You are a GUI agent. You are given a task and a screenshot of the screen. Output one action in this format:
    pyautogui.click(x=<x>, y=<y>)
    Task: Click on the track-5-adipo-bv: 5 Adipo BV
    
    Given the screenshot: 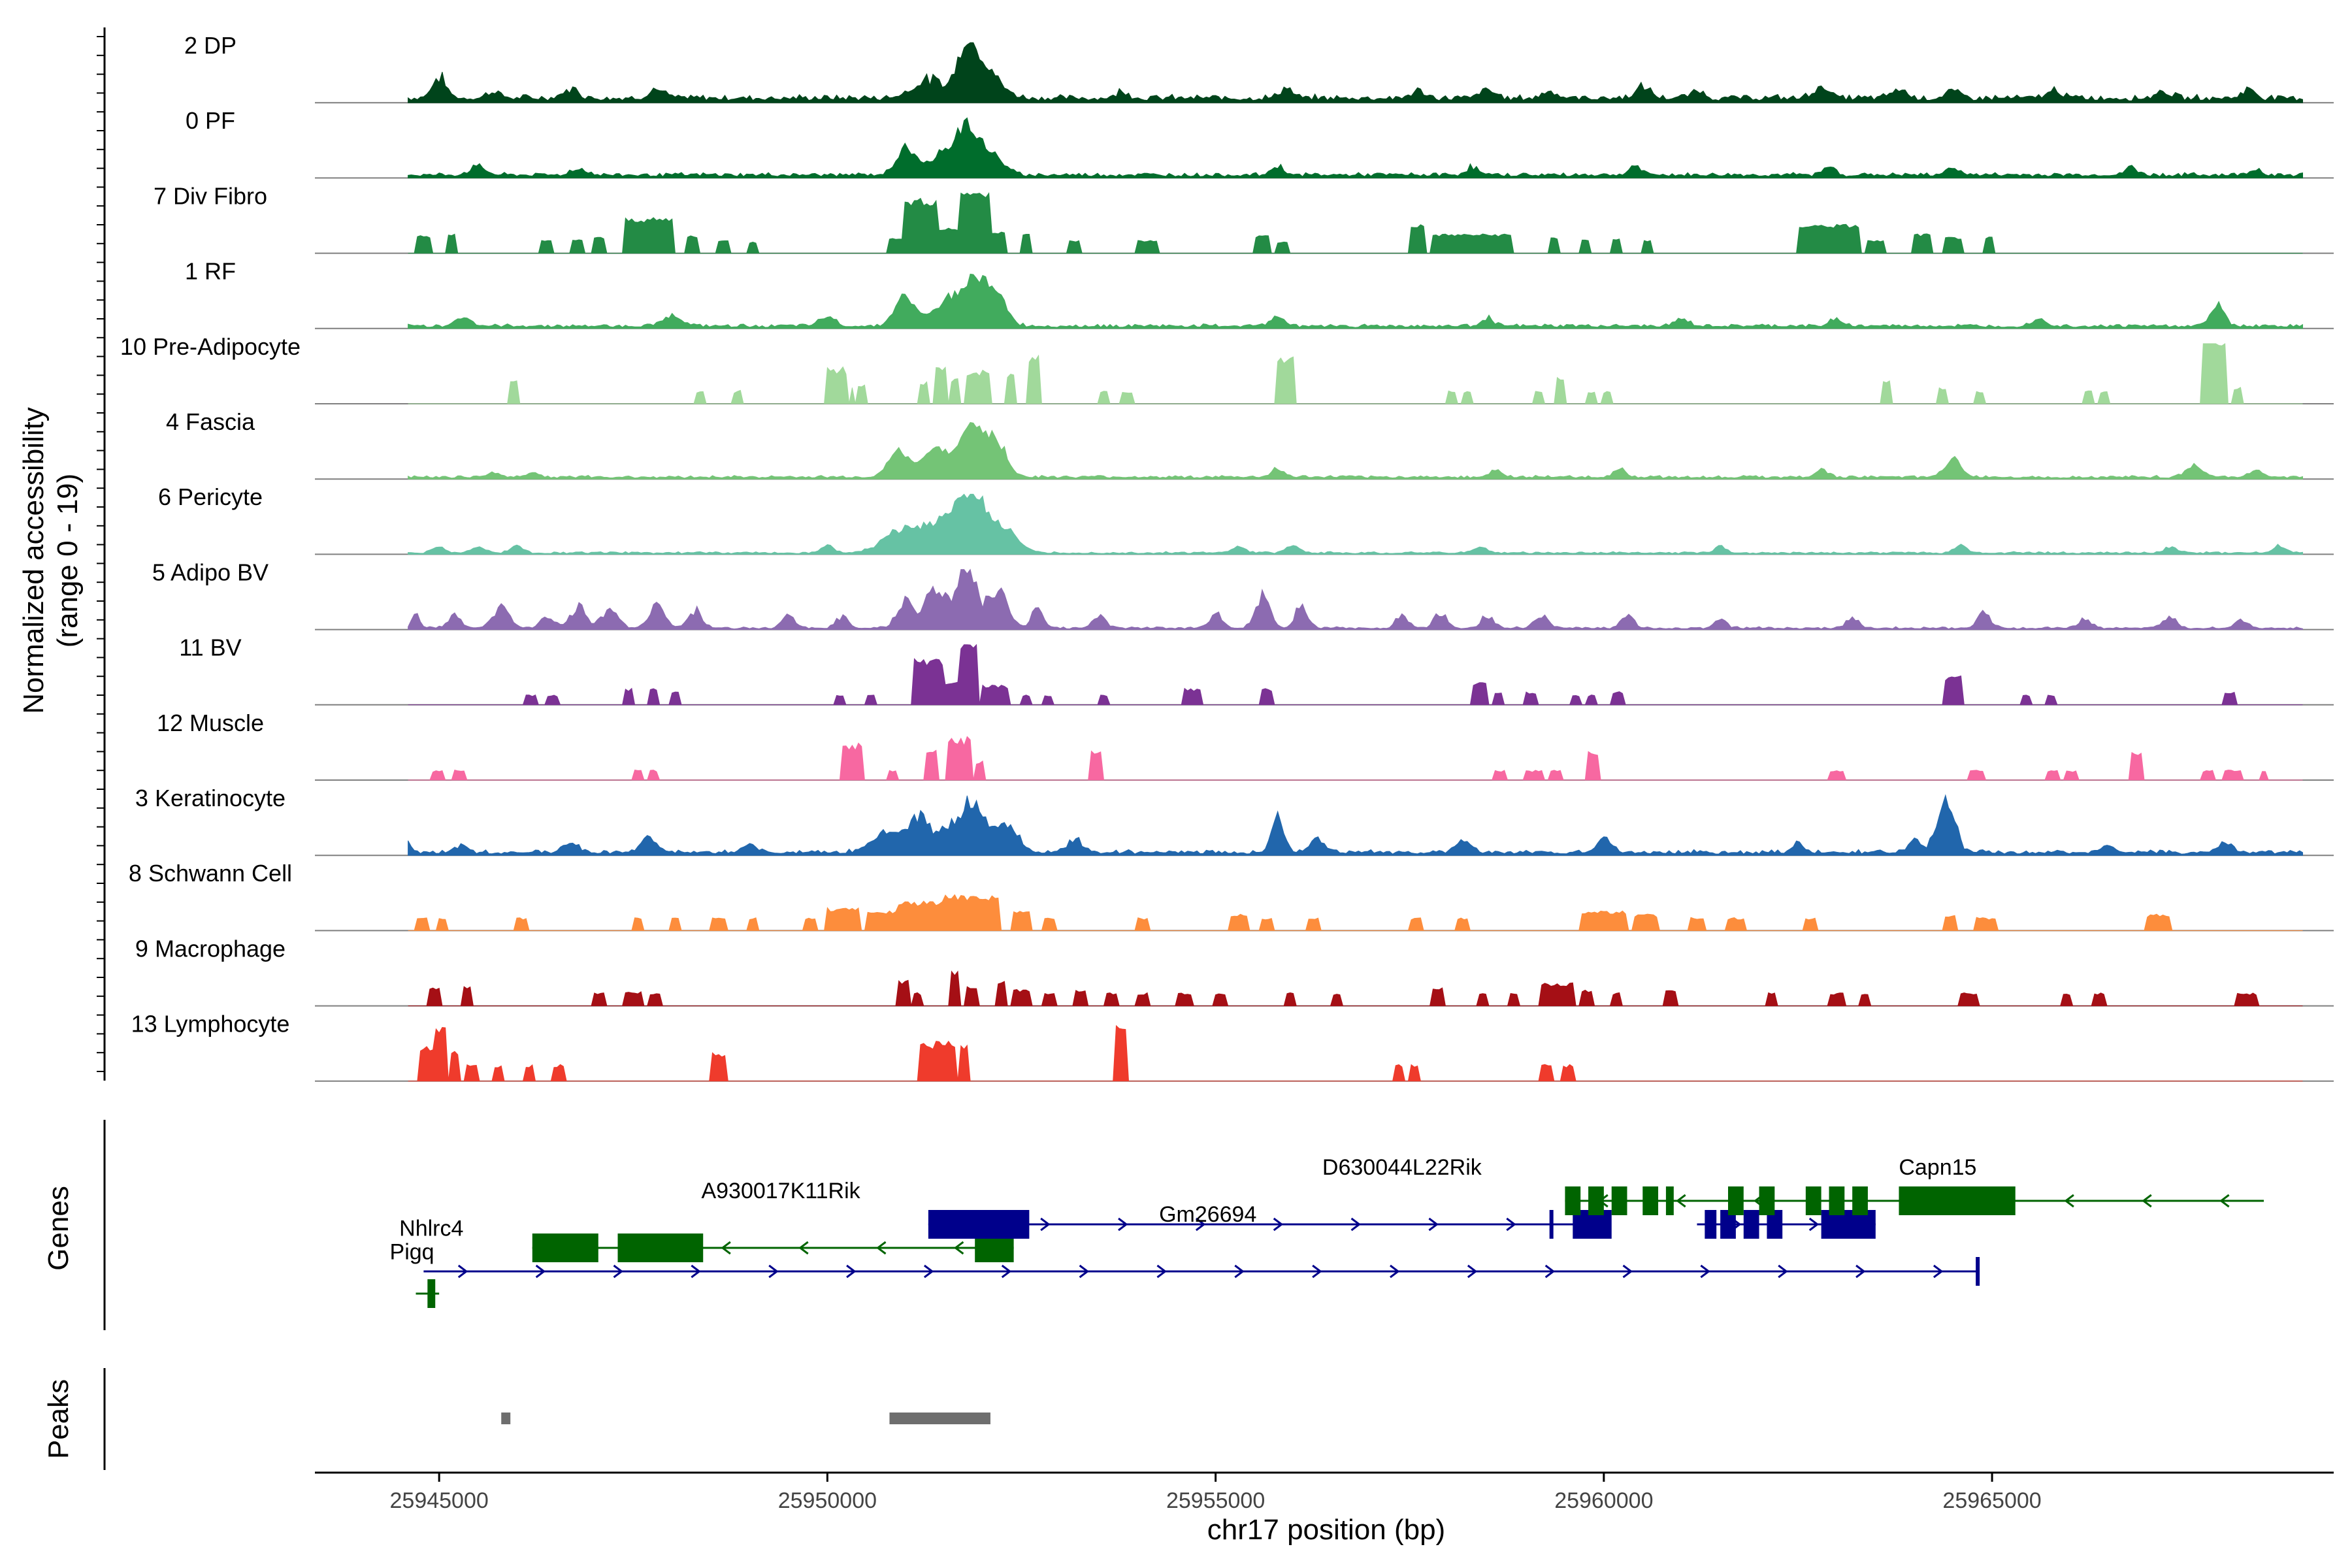 What is the action you would take?
    pyautogui.click(x=1243, y=594)
    